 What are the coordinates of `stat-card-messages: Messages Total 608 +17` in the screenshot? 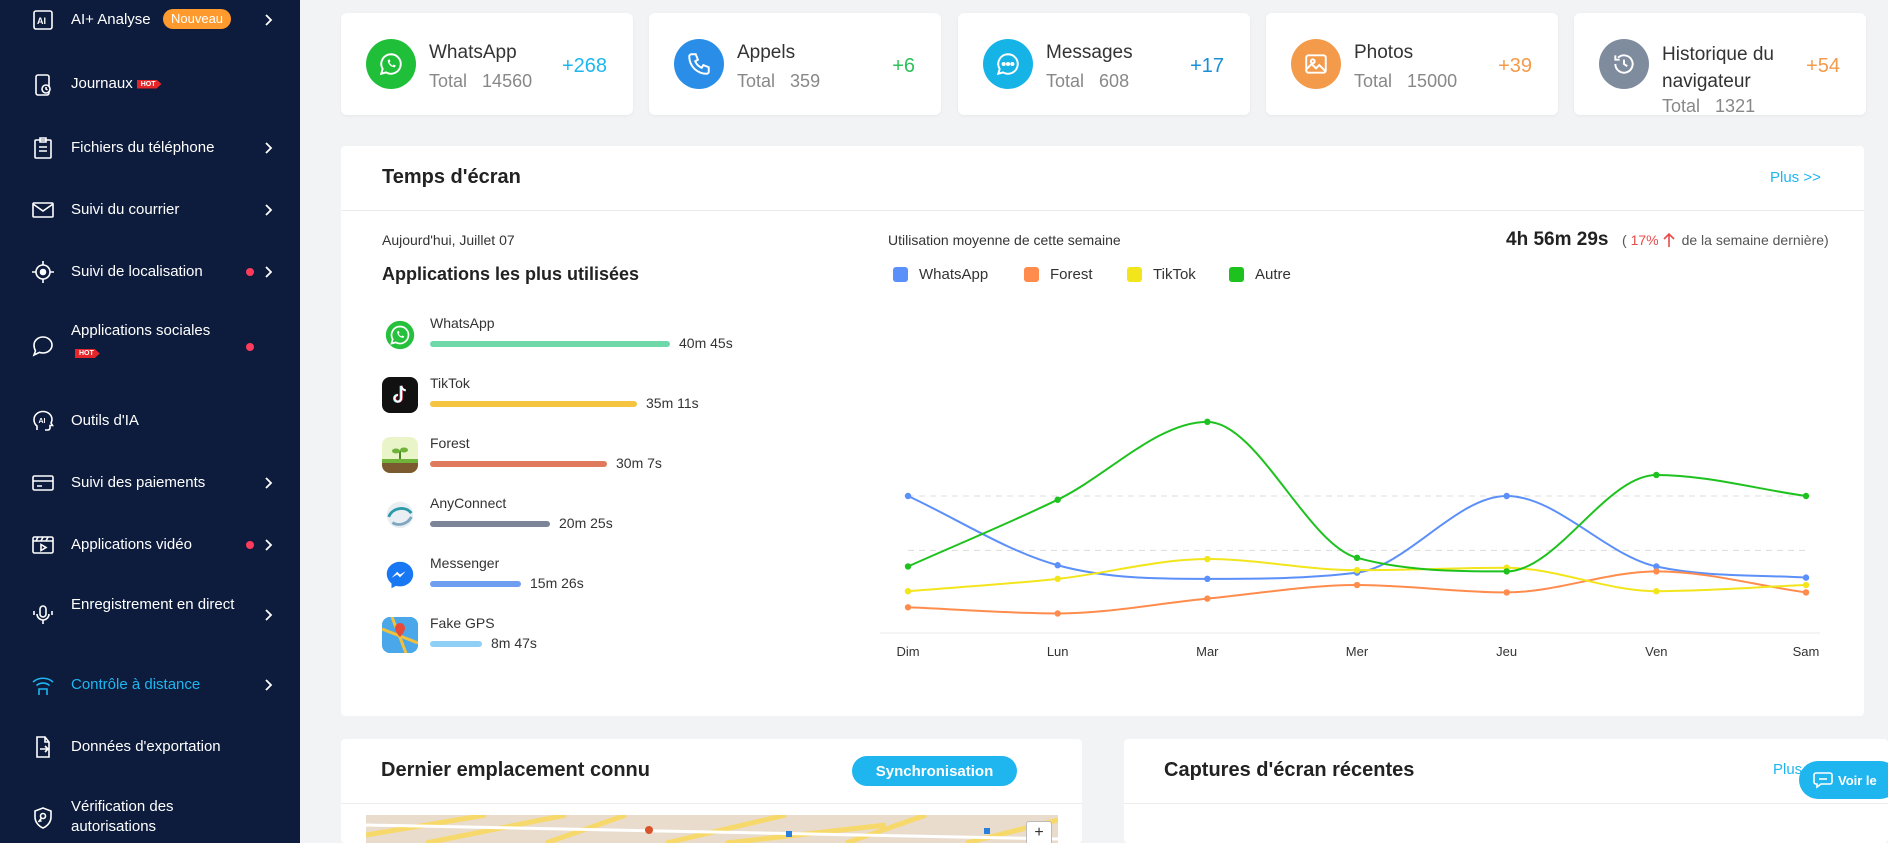 It's located at (1104, 64).